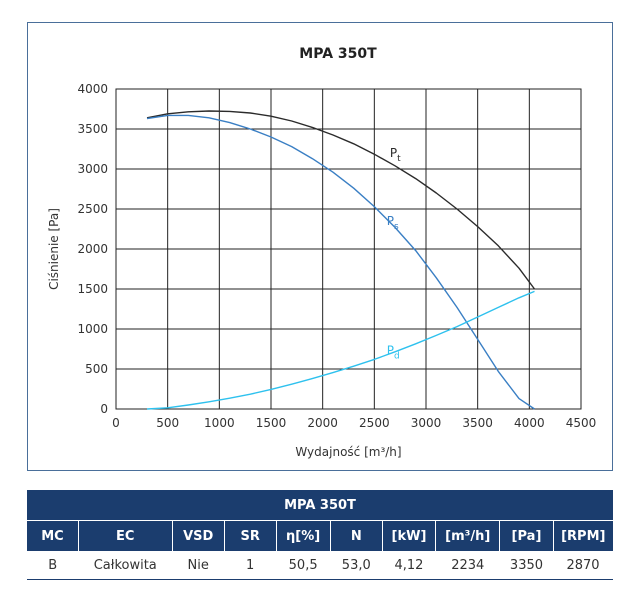 This screenshot has width=639, height=600. Describe the element at coordinates (526, 535) in the screenshot. I see `col-header-pressure: [Pa]` at that location.